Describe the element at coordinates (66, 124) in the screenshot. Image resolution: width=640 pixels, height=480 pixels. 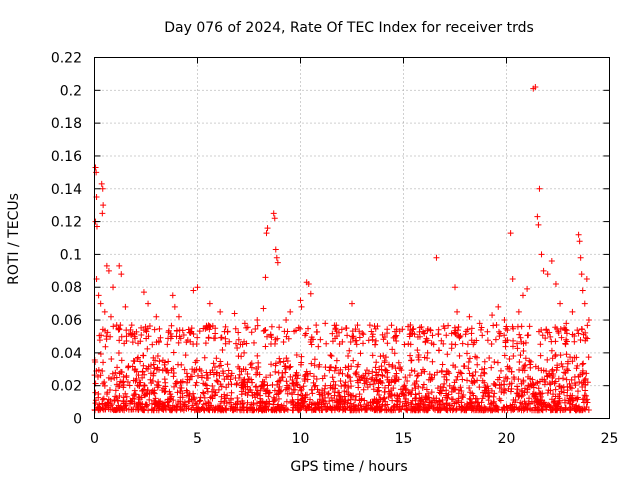
I see `y-tick-label: 0.18` at that location.